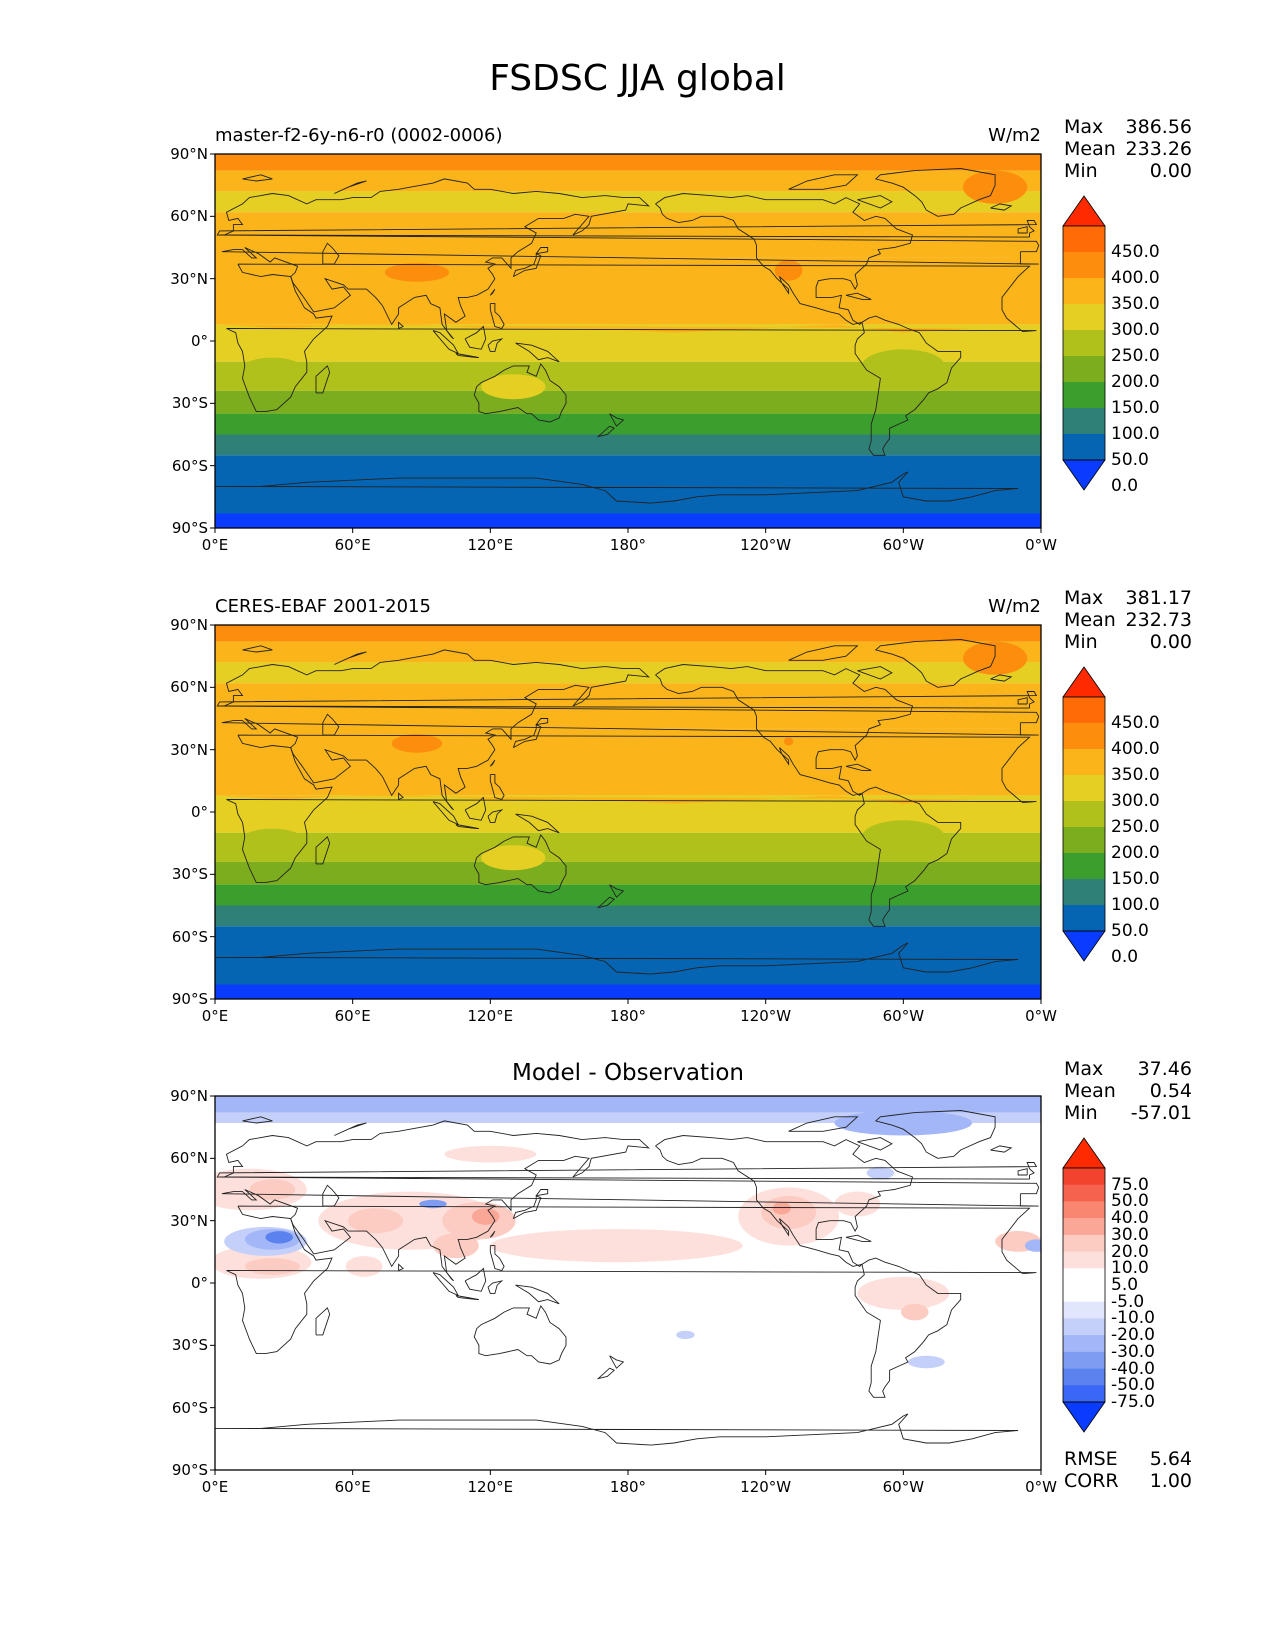 The height and width of the screenshot is (1650, 1275). Describe the element at coordinates (189, 936) in the screenshot. I see `y-tick-label: 60°S` at that location.